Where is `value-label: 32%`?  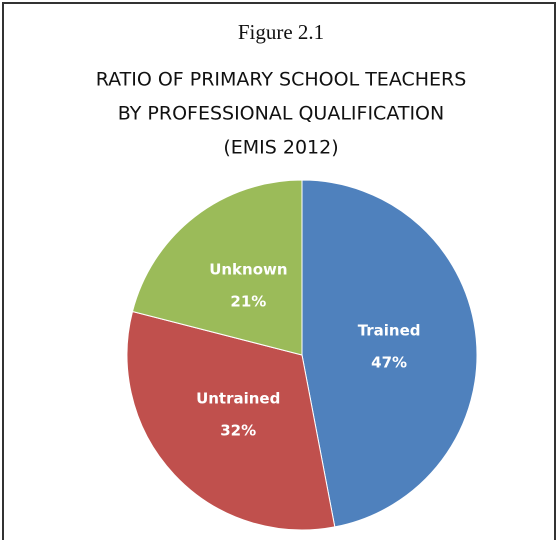 value-label: 32% is located at coordinates (238, 430).